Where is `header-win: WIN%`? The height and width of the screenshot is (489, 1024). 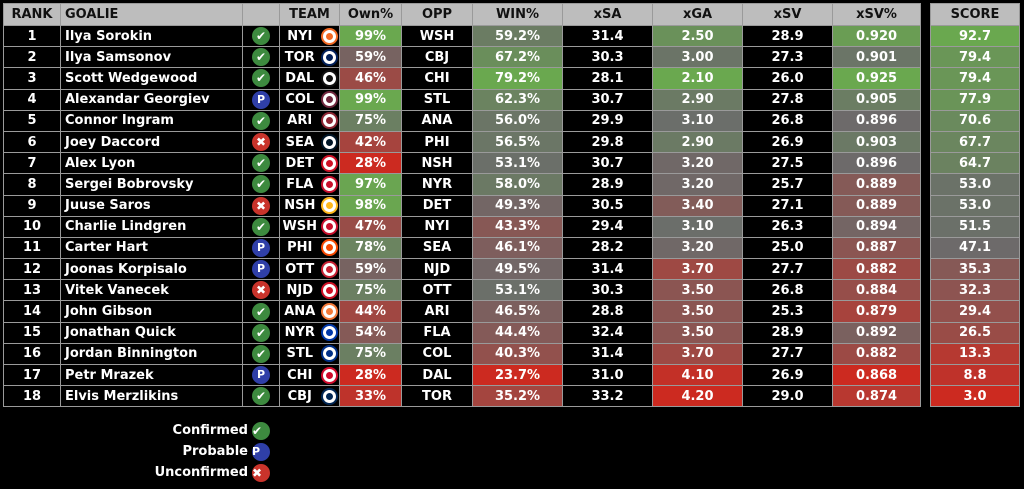 header-win: WIN% is located at coordinates (517, 14).